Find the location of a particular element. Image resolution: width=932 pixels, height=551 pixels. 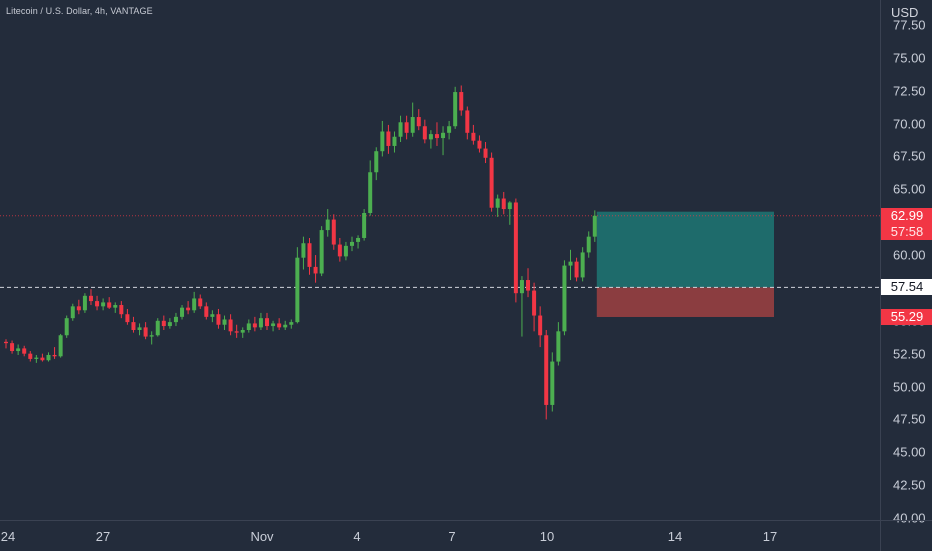

price-tick-label: 72.50 is located at coordinates (909, 91).